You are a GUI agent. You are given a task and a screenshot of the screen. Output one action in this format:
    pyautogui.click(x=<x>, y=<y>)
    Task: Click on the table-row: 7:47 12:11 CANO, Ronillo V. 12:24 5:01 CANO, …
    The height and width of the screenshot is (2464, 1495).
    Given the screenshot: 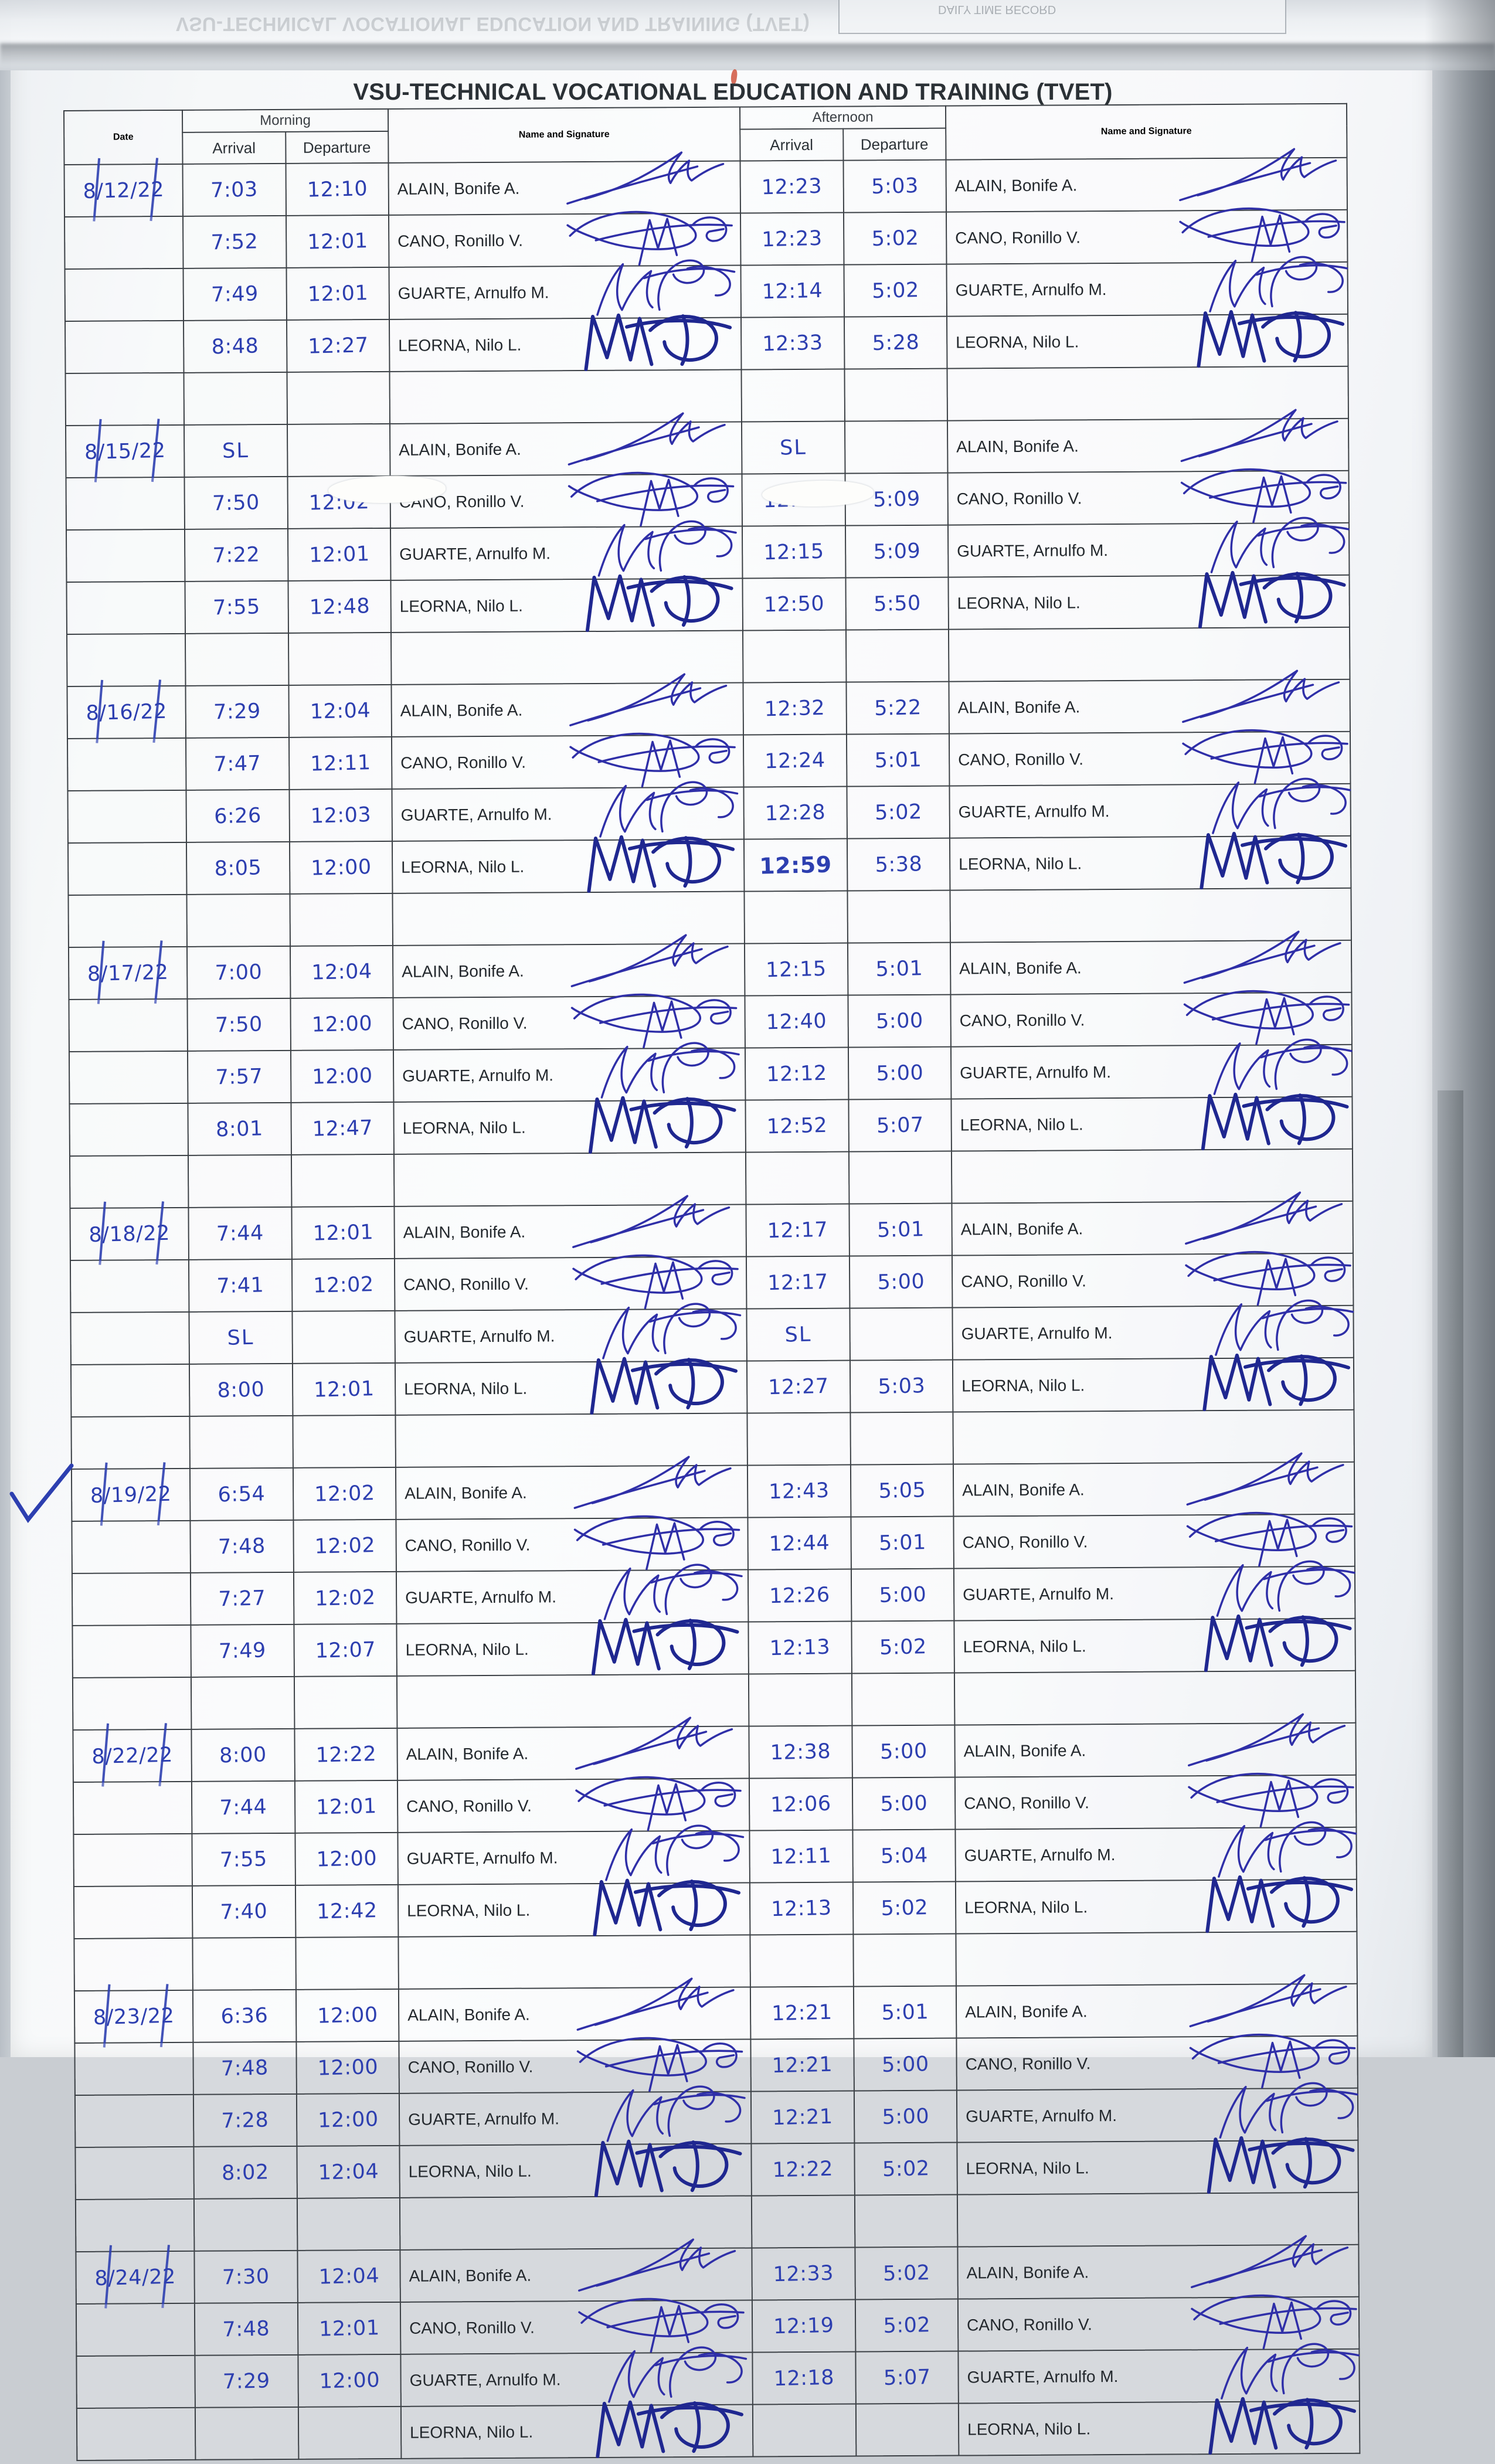 What is the action you would take?
    pyautogui.click(x=709, y=760)
    